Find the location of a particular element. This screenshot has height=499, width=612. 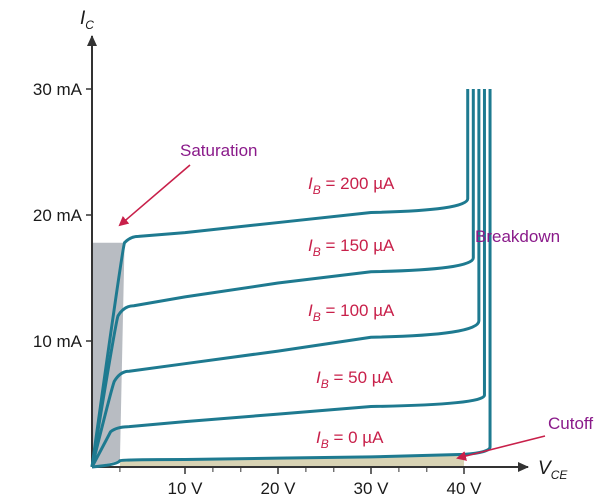

x-tick-label: 30 V is located at coordinates (372, 488).